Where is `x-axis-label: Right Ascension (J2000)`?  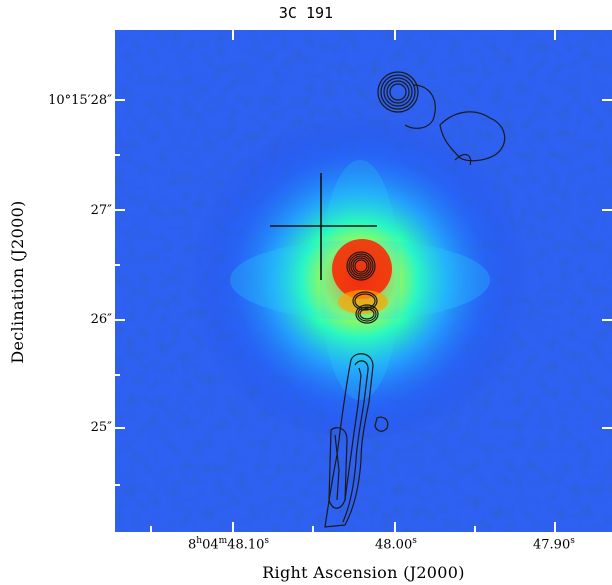
x-axis-label: Right Ascension (J2000) is located at coordinates (363, 572).